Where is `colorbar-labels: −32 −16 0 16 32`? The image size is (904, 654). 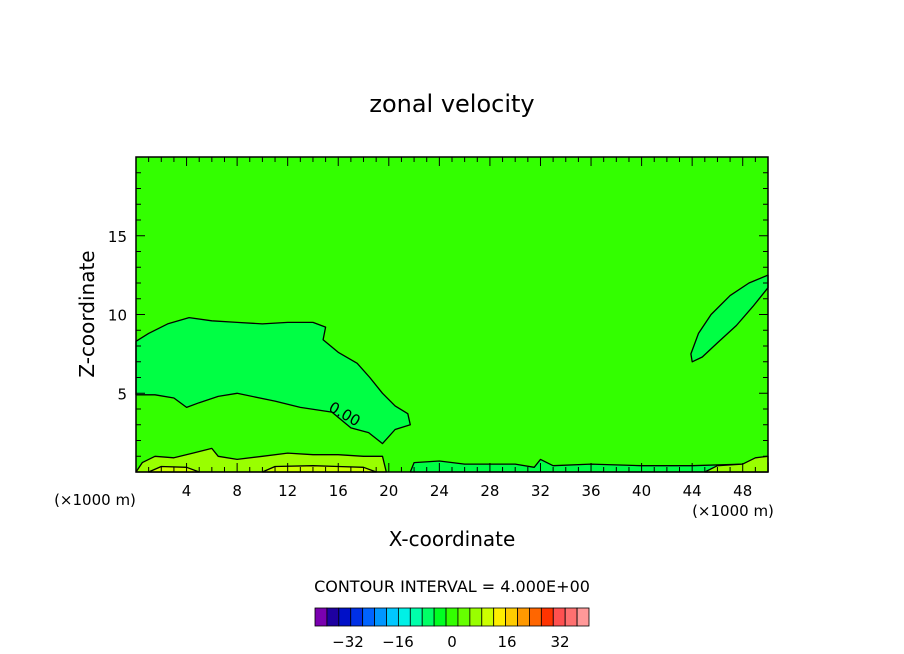 colorbar-labels: −32 −16 0 16 32 is located at coordinates (450, 642).